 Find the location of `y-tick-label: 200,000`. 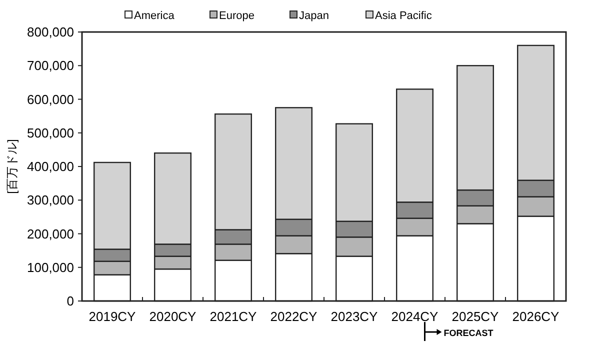

y-tick-label: 200,000 is located at coordinates (50, 234).